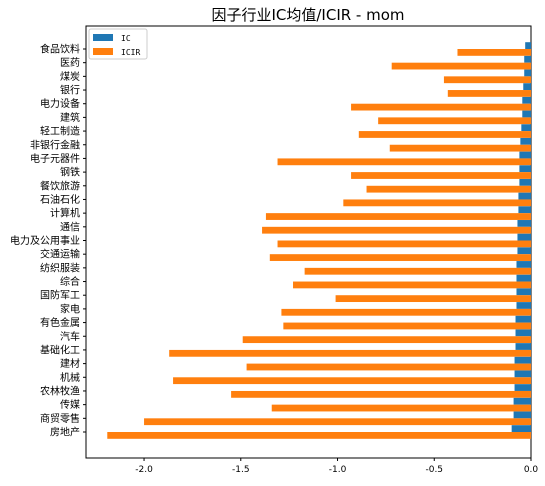 The width and height of the screenshot is (545, 486). I want to click on x-tick-label-2: -1.0, so click(338, 470).